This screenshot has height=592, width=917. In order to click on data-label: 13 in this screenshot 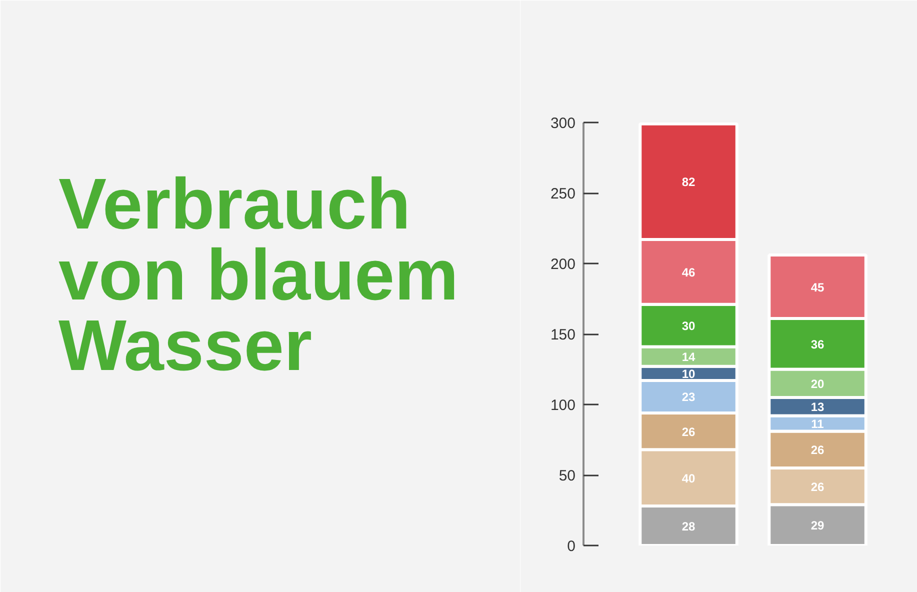, I will do `click(817, 407)`.